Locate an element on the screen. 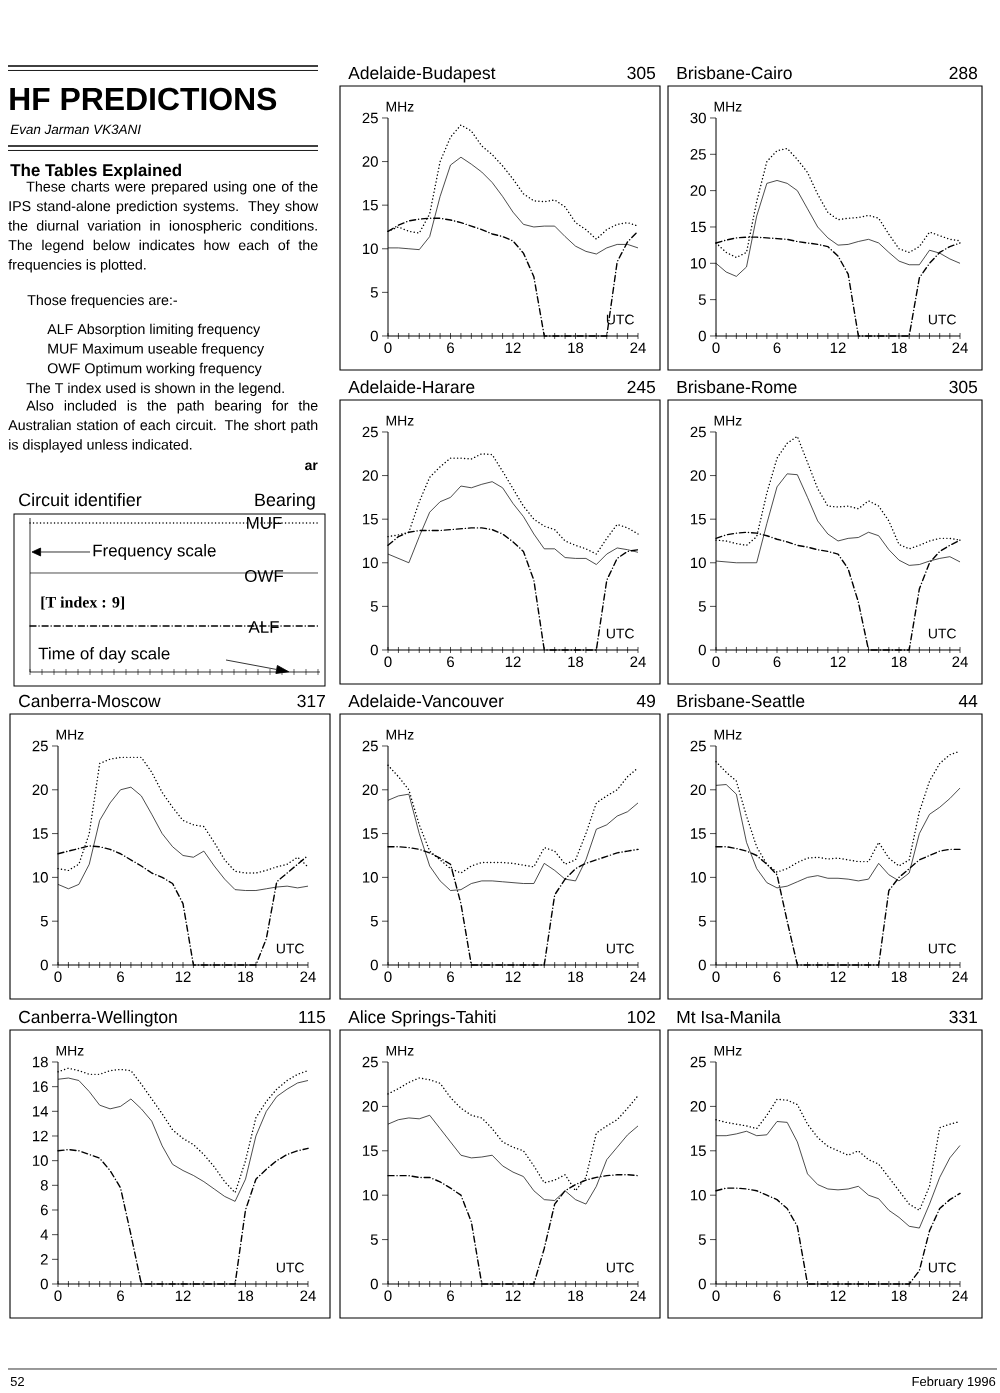  chart-title: Canberra-Moscow is located at coordinates (90, 701).